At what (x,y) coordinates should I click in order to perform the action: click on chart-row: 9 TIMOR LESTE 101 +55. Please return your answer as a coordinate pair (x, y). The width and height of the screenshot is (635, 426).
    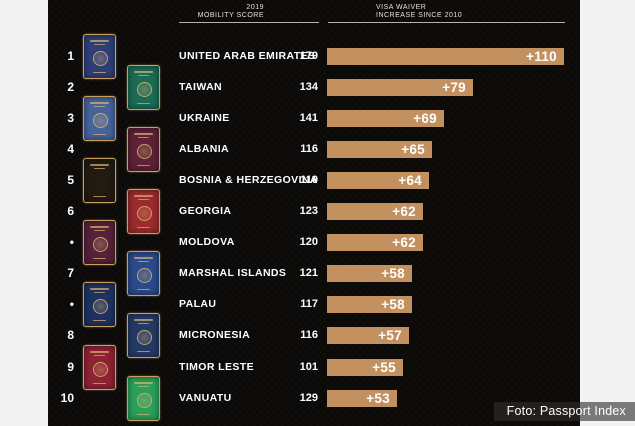
    Looking at the image, I should click on (314, 367).